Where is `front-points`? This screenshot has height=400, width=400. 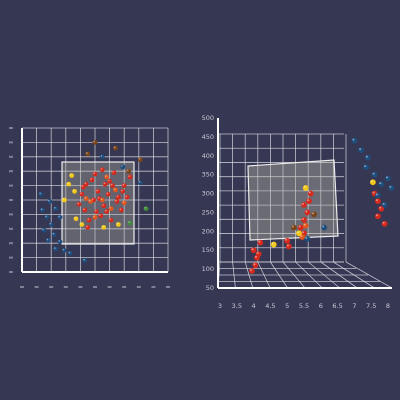
front-points is located at coordinates (93, 201).